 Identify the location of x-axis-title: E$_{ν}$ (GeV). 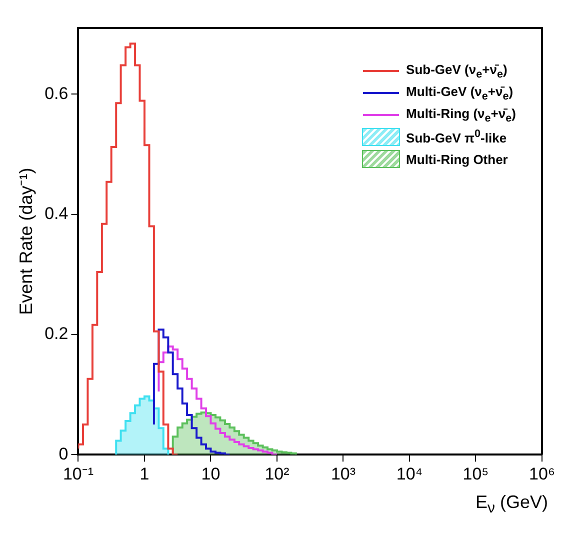
(511, 504).